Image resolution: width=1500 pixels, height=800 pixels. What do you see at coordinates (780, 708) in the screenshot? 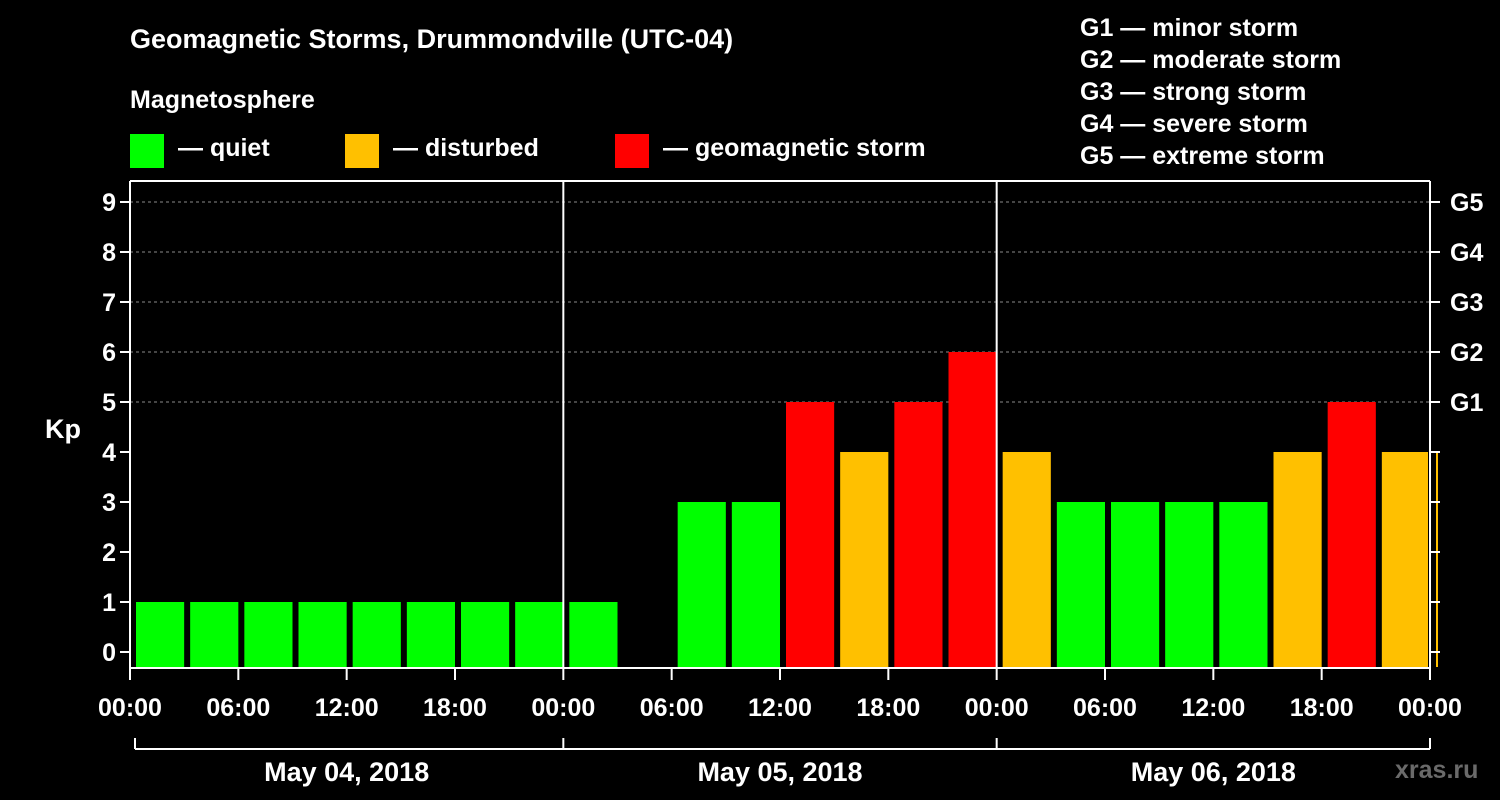
I see `xtick-label-6: 12:00` at bounding box center [780, 708].